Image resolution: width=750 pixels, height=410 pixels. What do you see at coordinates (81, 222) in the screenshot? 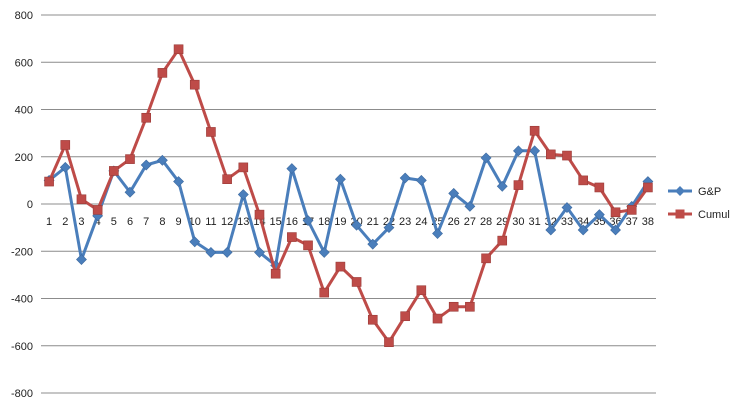
I see `x-tick-label: 3` at bounding box center [81, 222].